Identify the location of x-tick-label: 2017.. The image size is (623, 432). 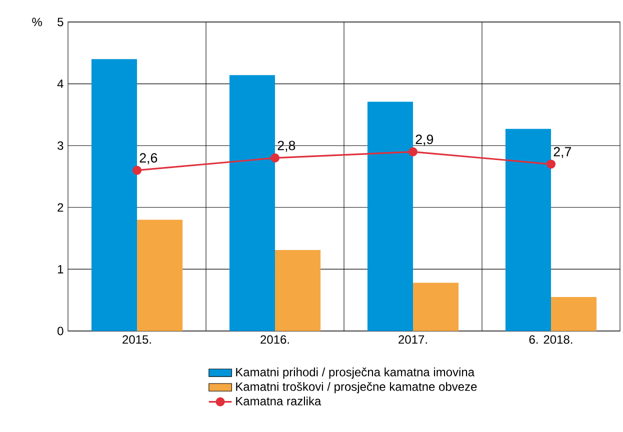
(412, 339).